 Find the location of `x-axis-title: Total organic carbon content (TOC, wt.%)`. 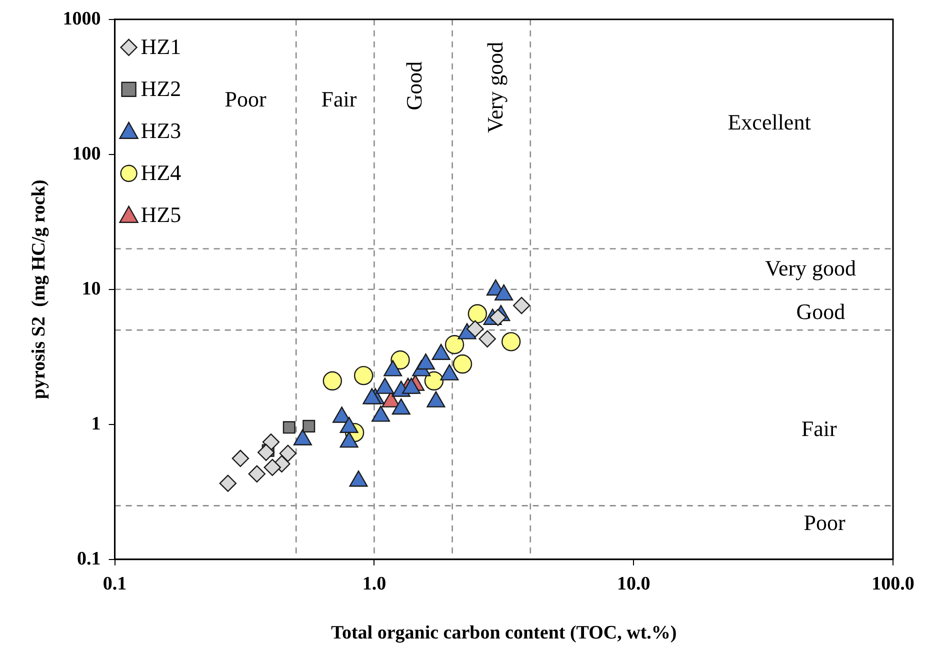

x-axis-title: Total organic carbon content (TOC, wt.%) is located at coordinates (504, 633).